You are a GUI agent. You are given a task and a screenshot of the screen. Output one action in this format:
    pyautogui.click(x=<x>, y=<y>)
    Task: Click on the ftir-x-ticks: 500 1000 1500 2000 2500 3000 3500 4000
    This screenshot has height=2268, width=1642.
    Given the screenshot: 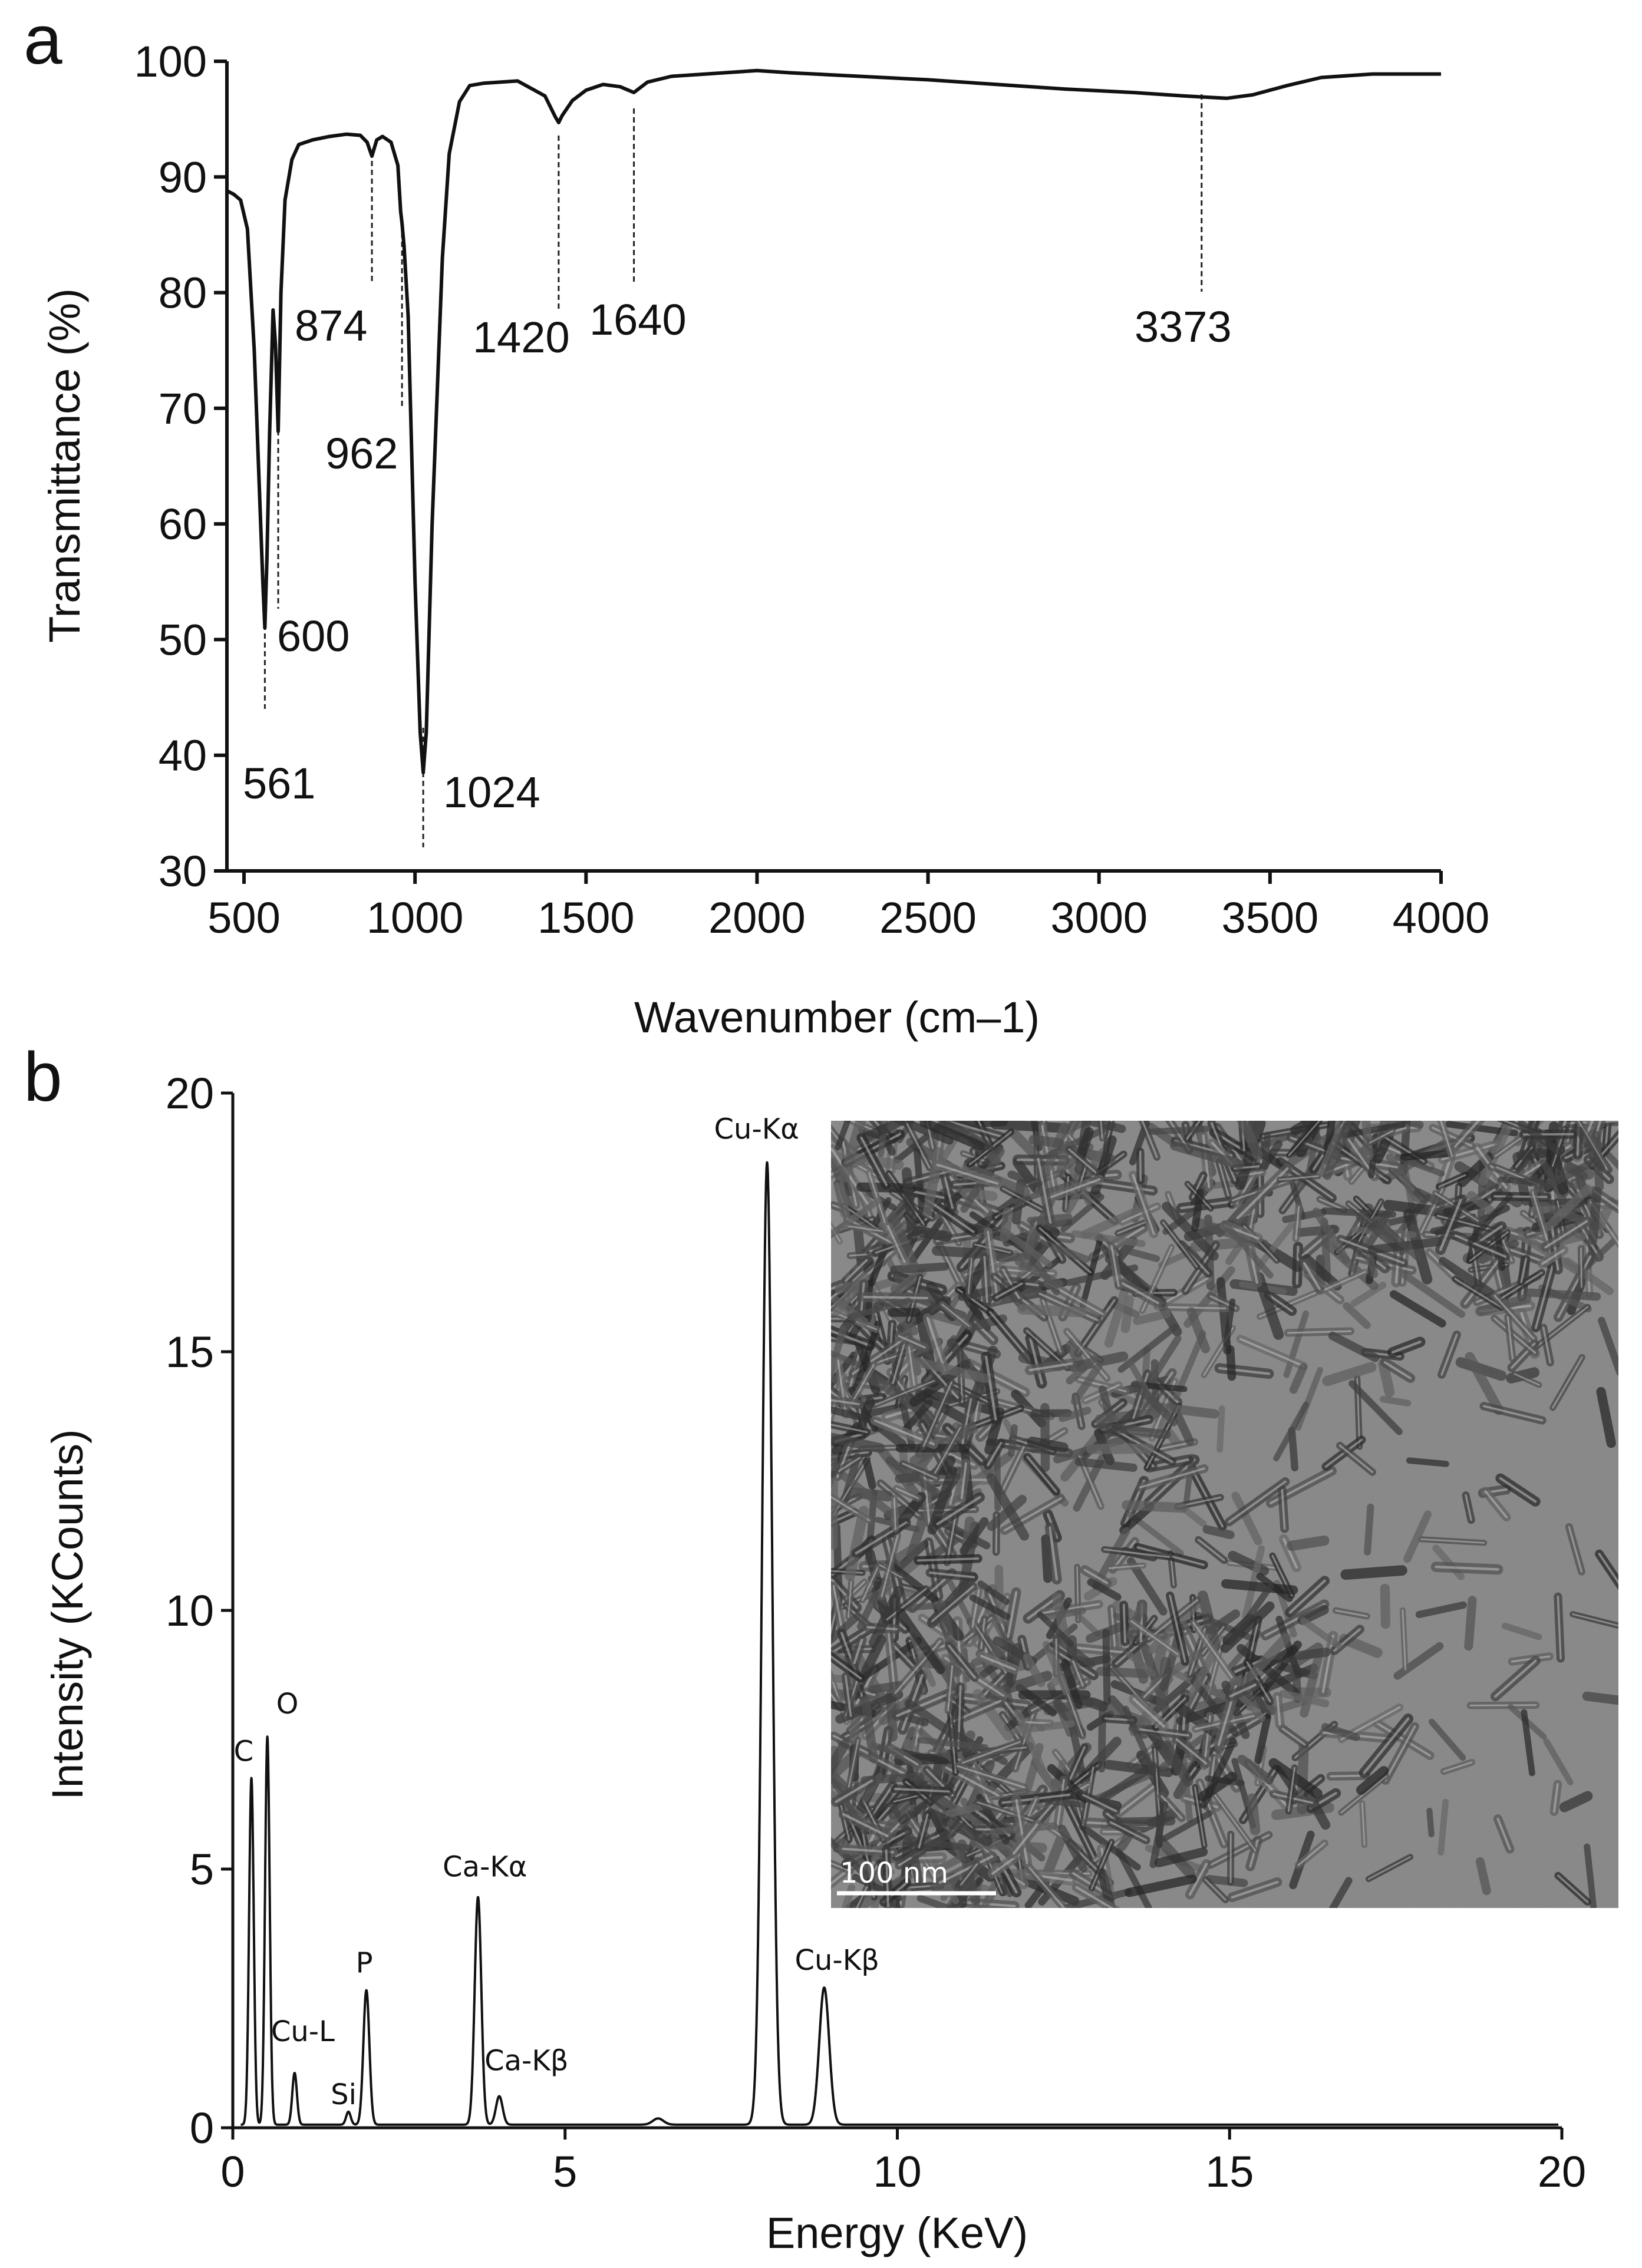 What is the action you would take?
    pyautogui.click(x=848, y=906)
    